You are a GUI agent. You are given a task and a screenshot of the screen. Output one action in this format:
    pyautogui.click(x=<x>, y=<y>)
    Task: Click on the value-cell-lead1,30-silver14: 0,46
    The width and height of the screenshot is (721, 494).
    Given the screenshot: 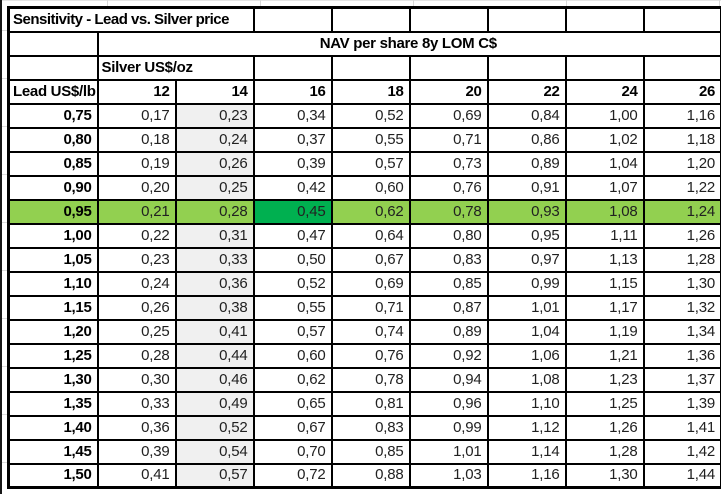 What is the action you would take?
    pyautogui.click(x=214, y=379)
    